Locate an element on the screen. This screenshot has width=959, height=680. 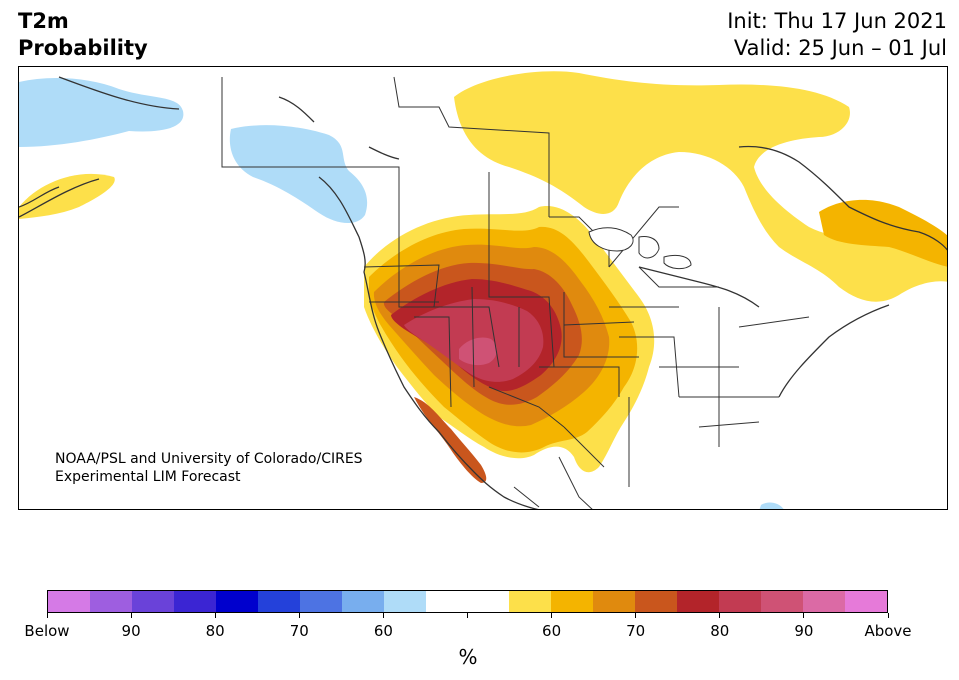
color-legend is located at coordinates (467, 601).